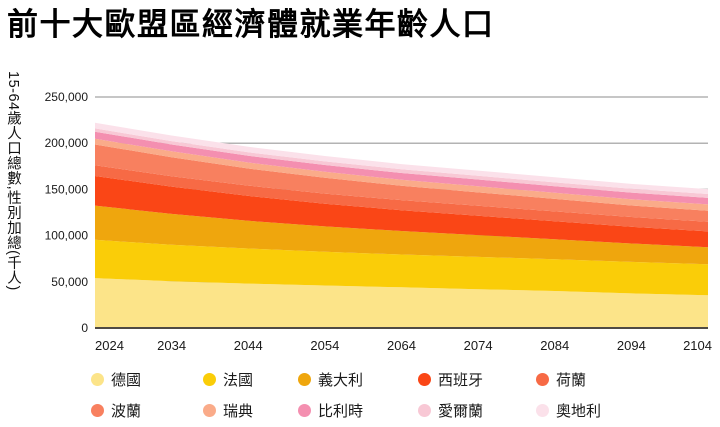 This screenshot has height=427, width=720. I want to click on legend-swatch-germany, so click(97, 379).